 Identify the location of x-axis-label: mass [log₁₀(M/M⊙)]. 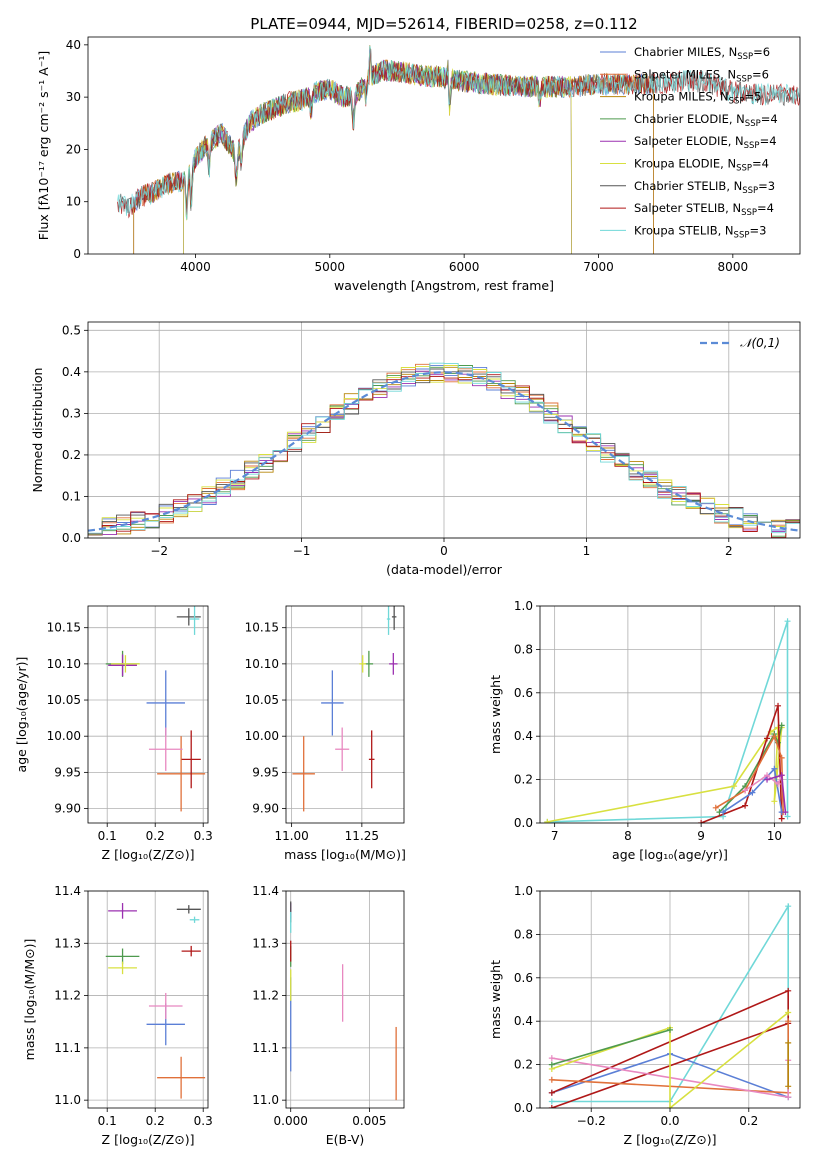
(345, 854).